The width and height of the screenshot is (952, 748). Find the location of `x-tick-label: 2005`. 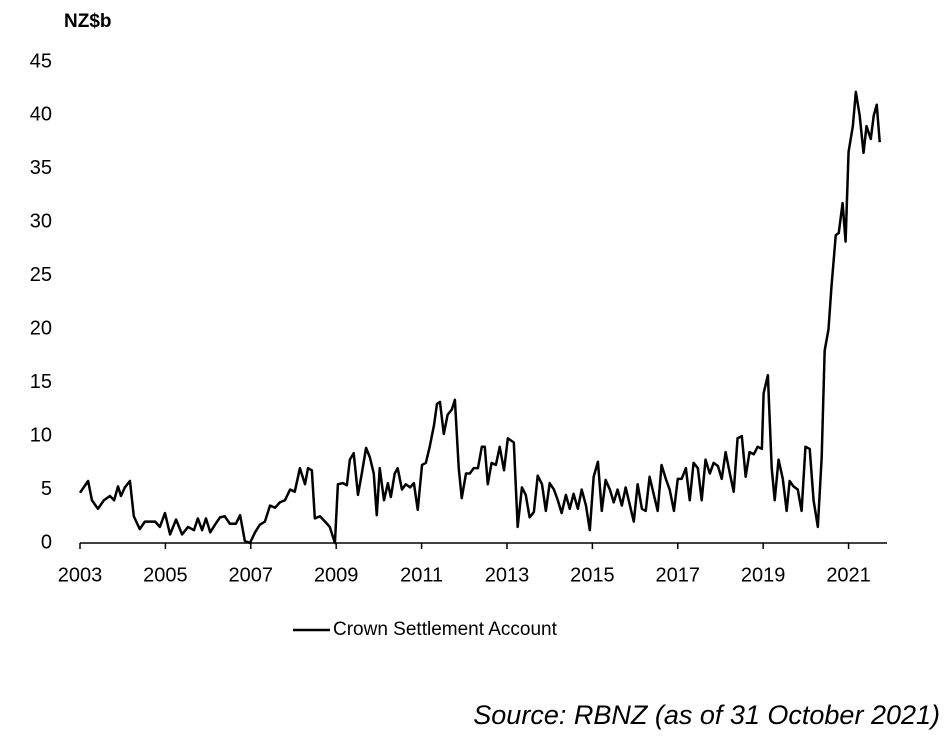

x-tick-label: 2005 is located at coordinates (165, 575).